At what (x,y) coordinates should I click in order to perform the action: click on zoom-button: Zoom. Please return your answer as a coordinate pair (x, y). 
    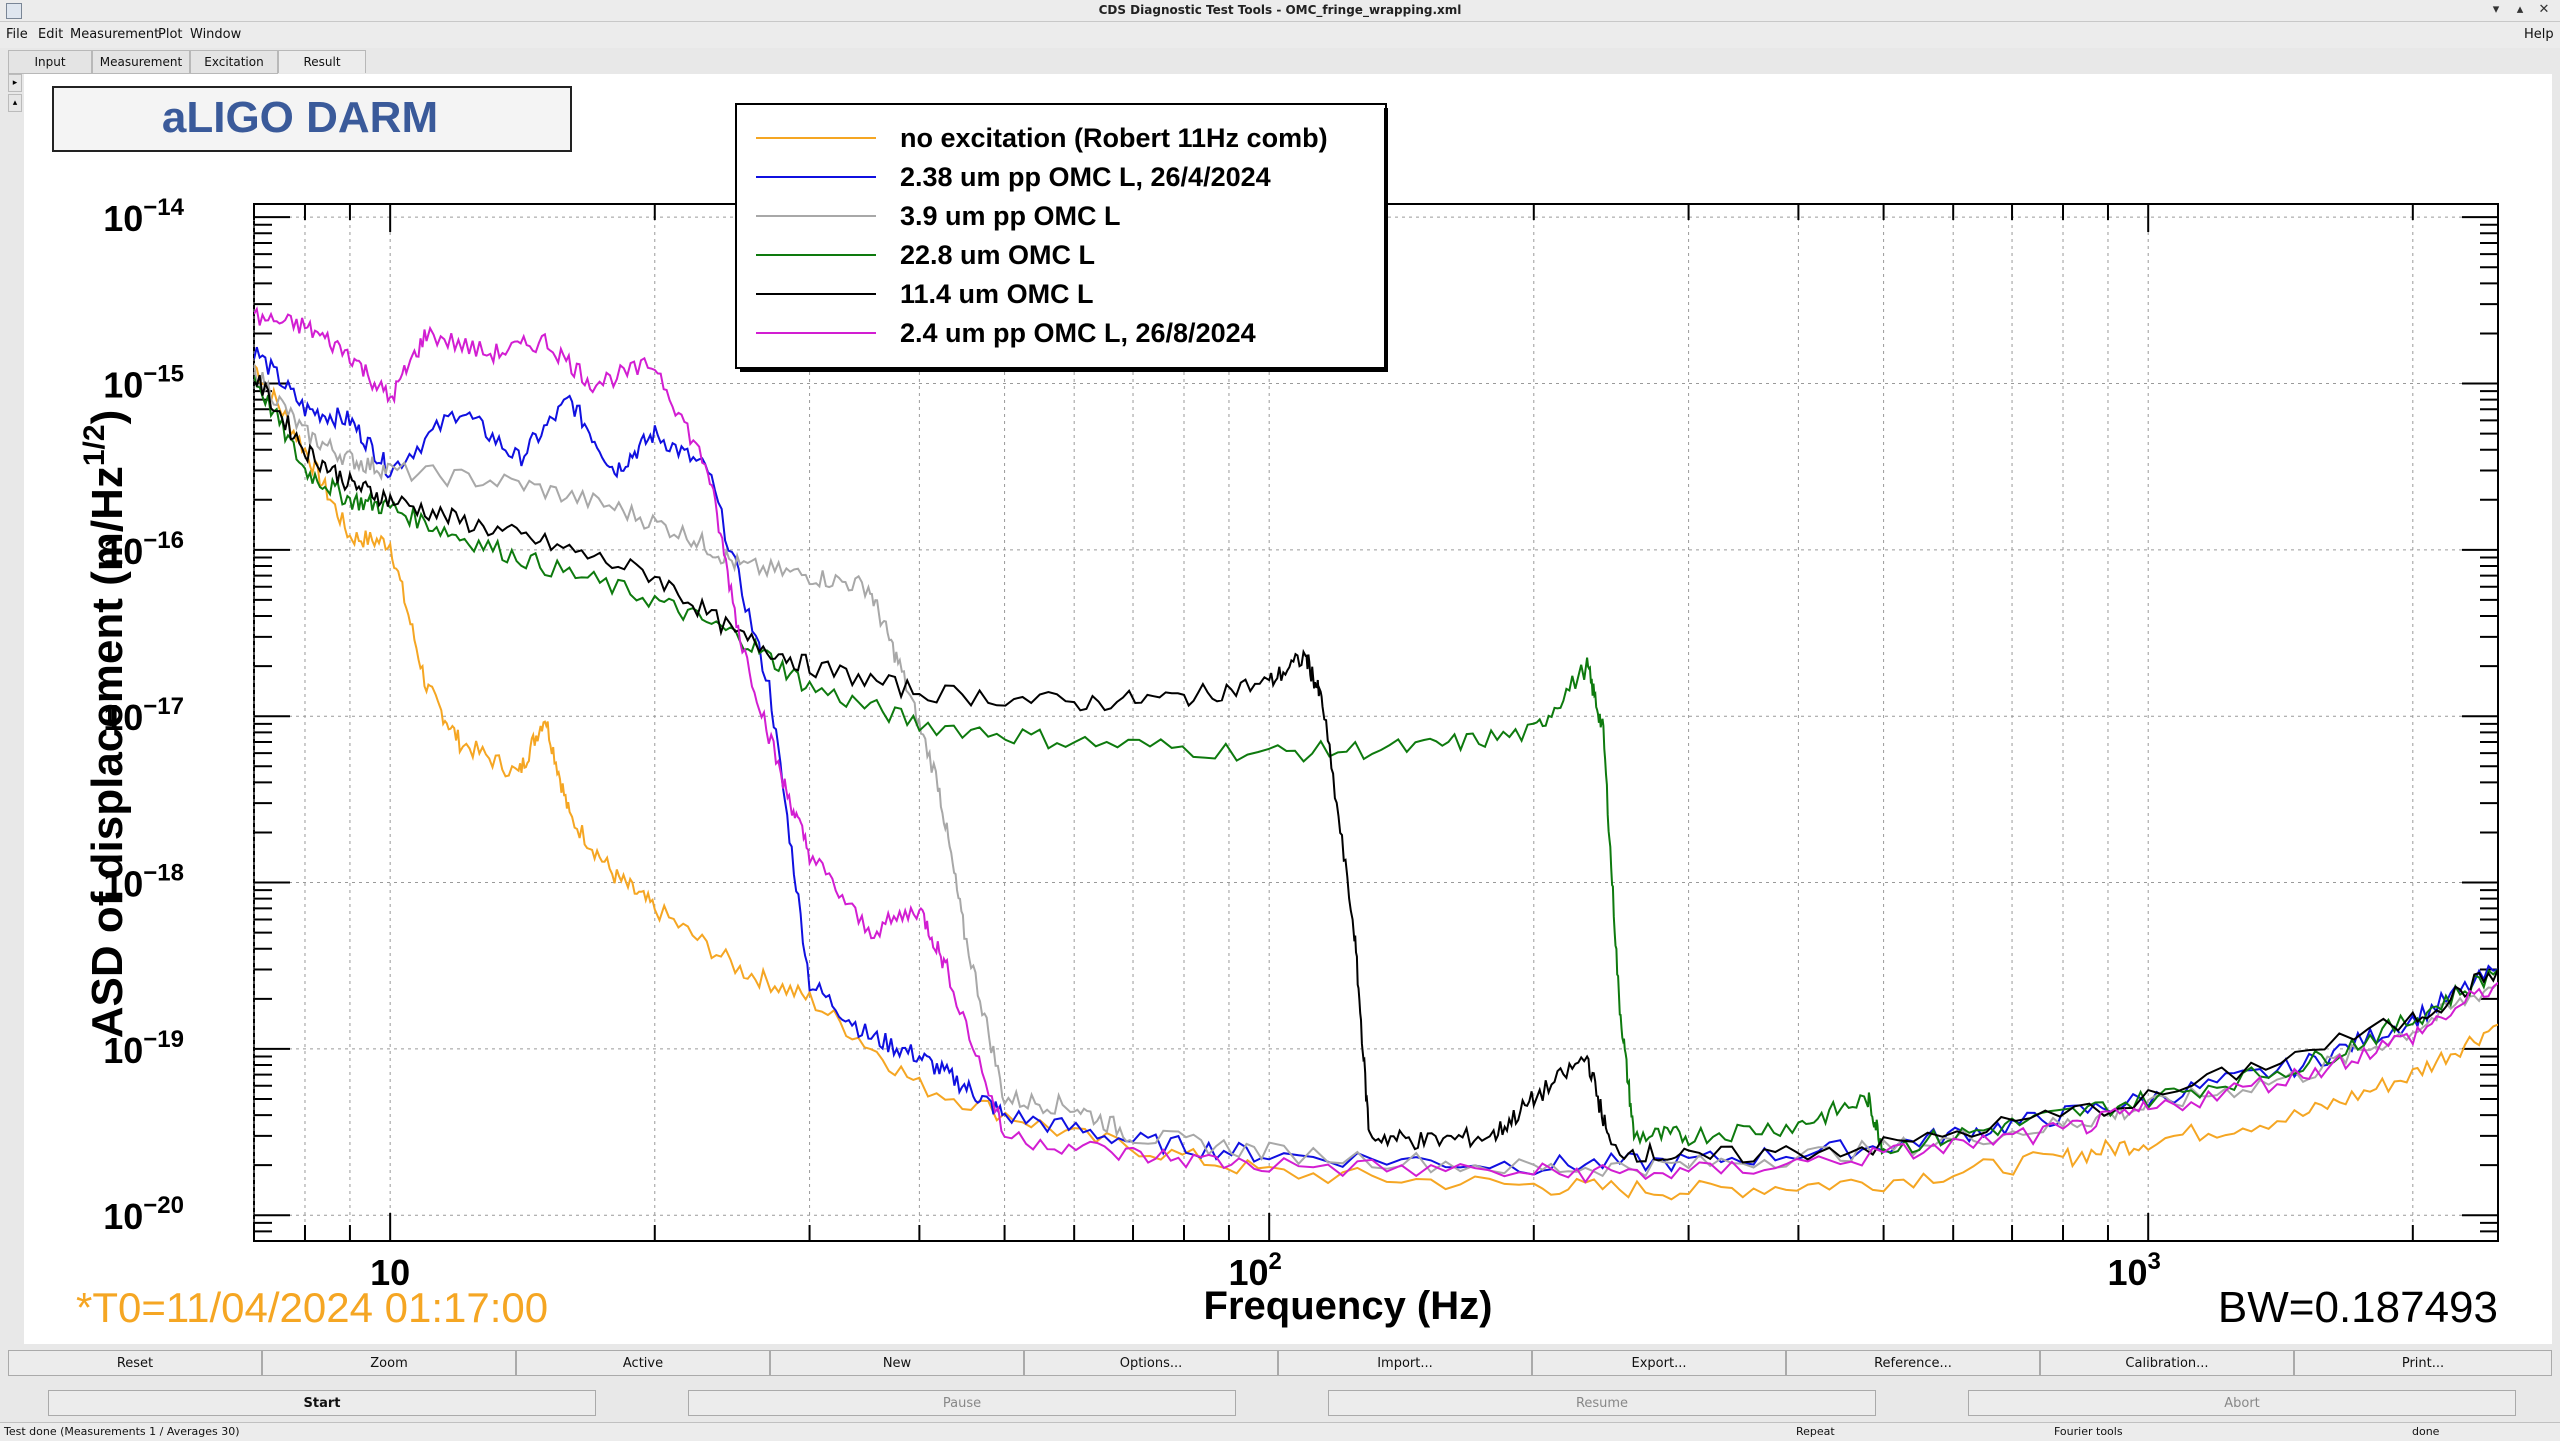
    Looking at the image, I should click on (389, 1363).